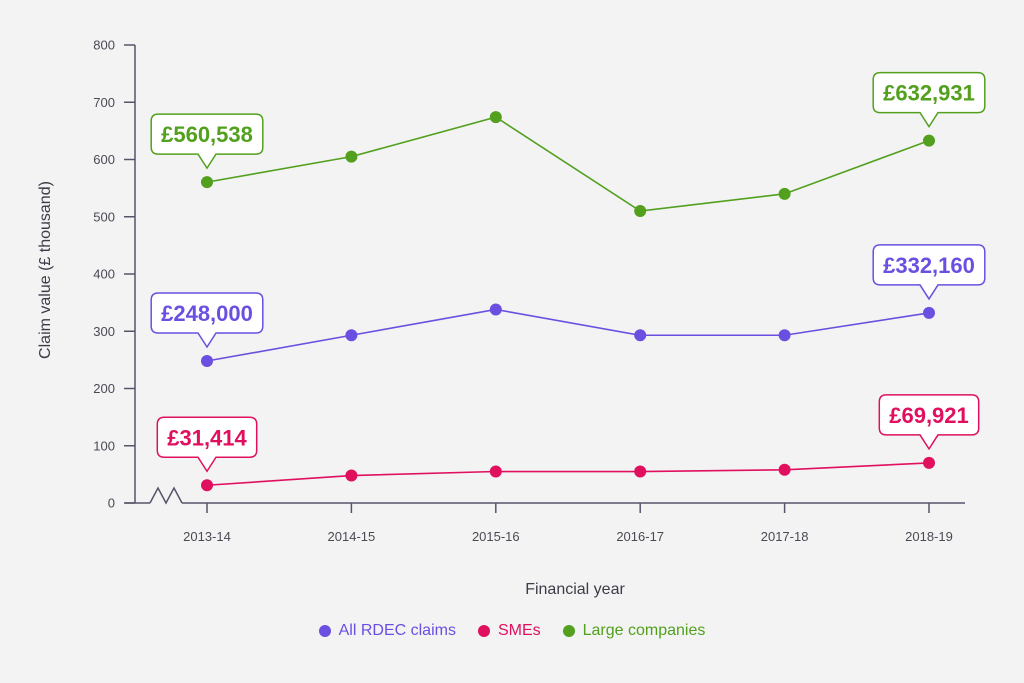 The height and width of the screenshot is (683, 1024). I want to click on legend-marker-smes, so click(483, 631).